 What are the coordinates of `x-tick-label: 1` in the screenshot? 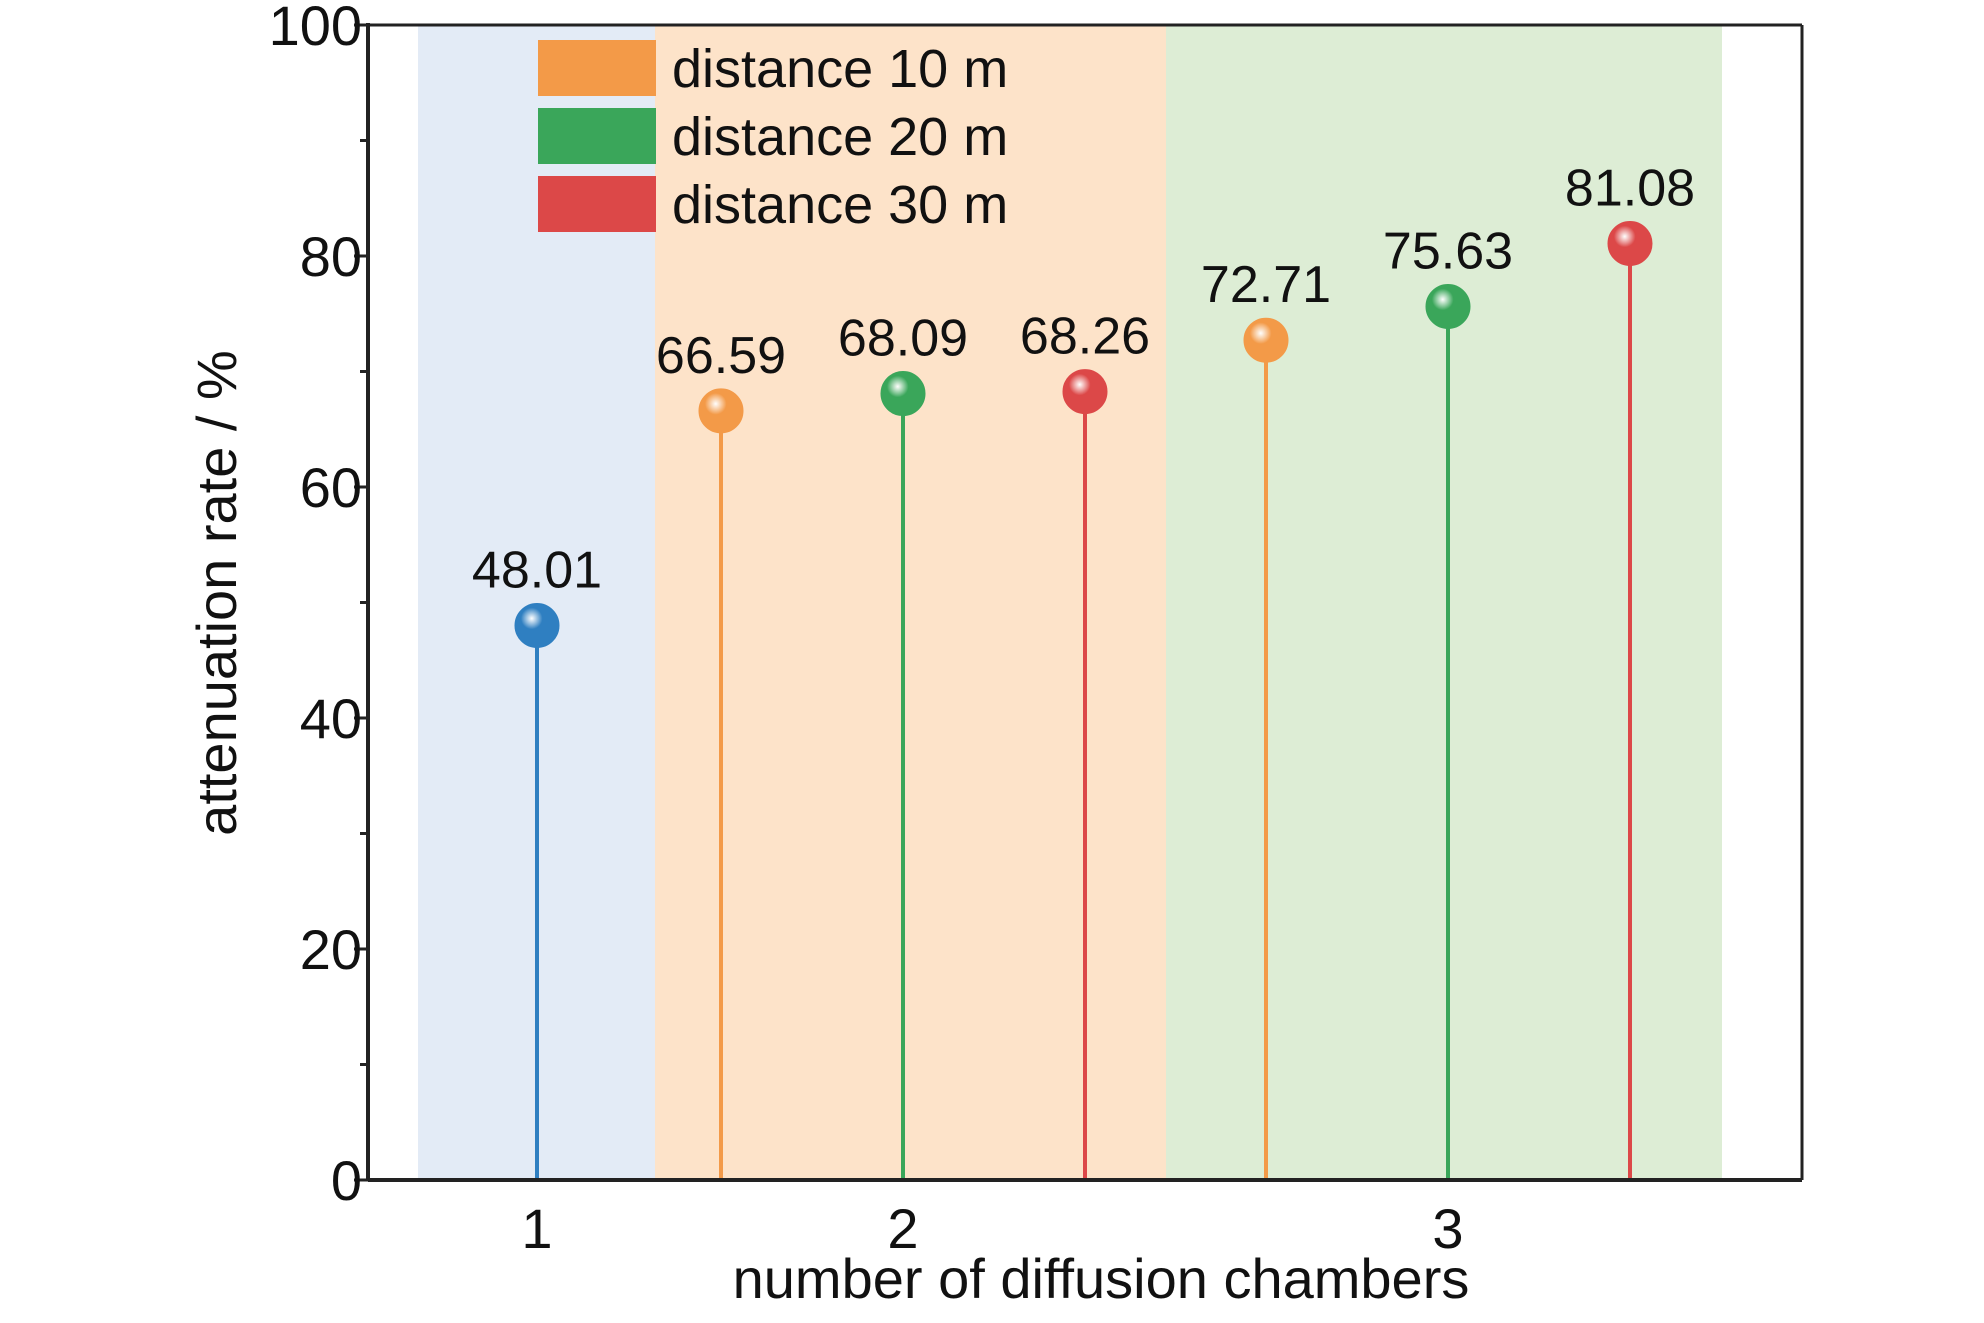 It's located at (536, 1228).